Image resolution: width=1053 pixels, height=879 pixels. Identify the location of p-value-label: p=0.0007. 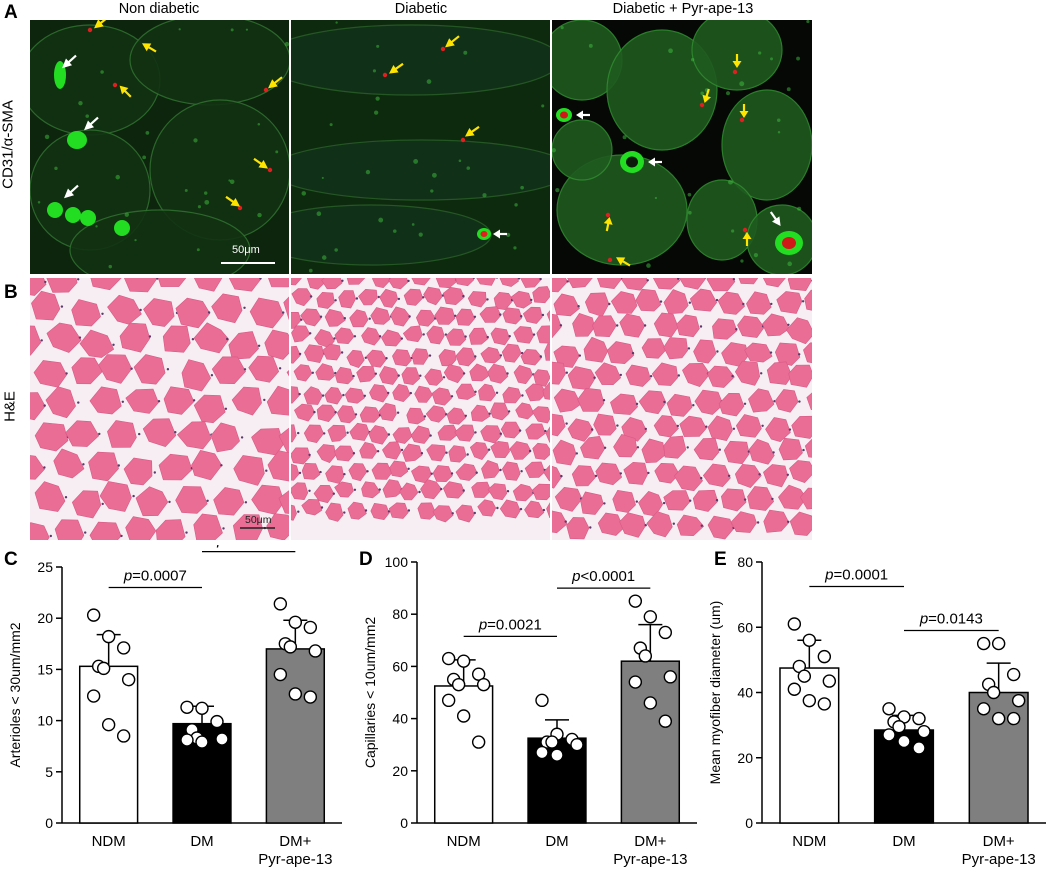
(155, 575).